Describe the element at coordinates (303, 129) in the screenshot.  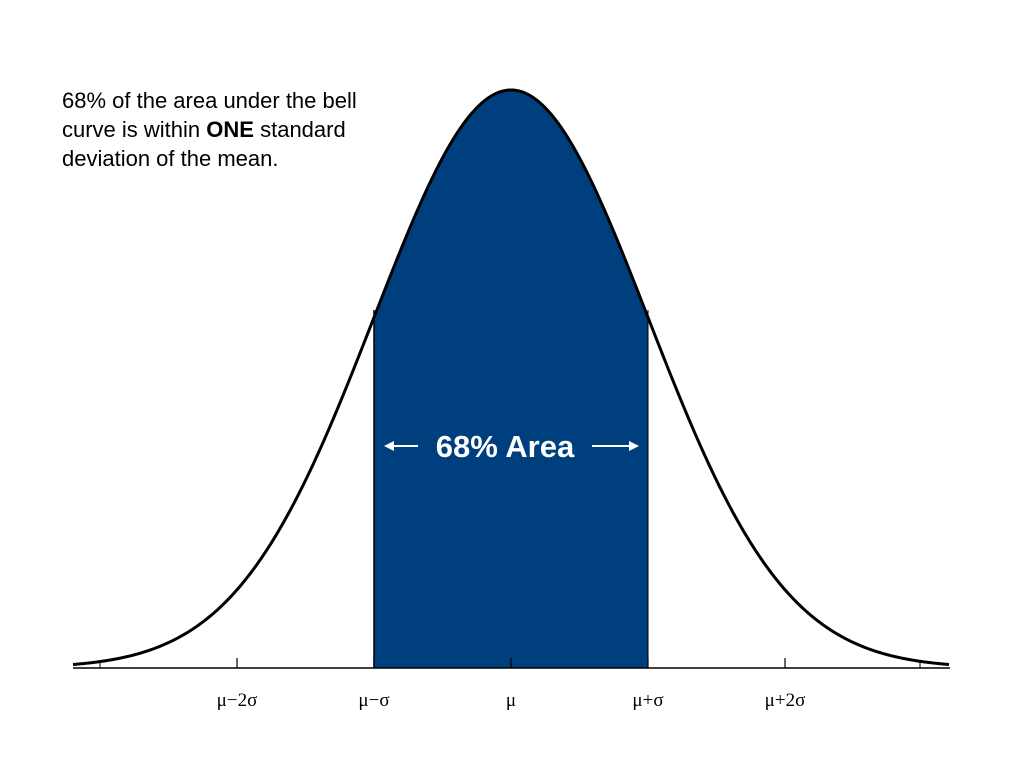
I see `description-text: standard` at that location.